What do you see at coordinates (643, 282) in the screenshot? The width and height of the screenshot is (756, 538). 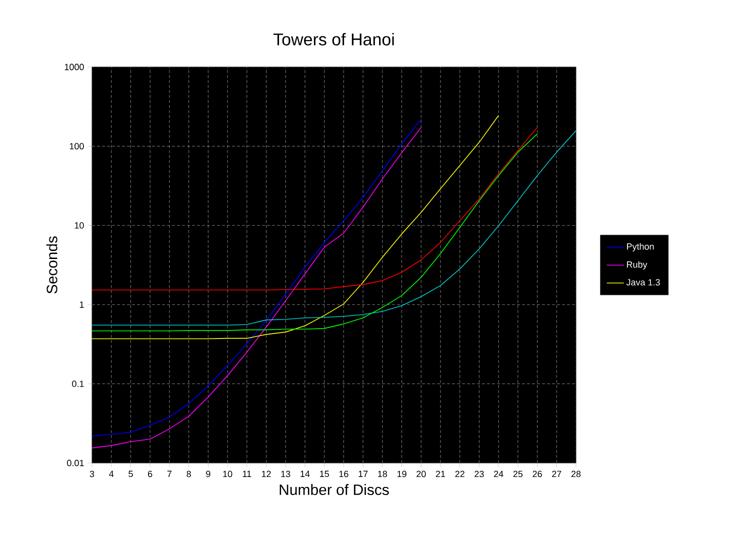 I see `legend-label: Java 1.3` at bounding box center [643, 282].